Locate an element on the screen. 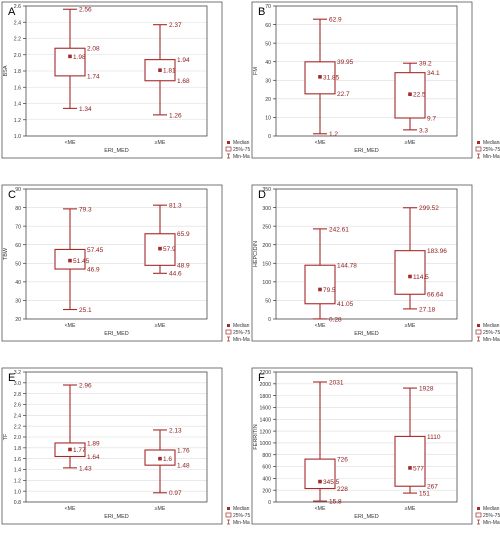  median-label: 79.5 is located at coordinates (329, 290).